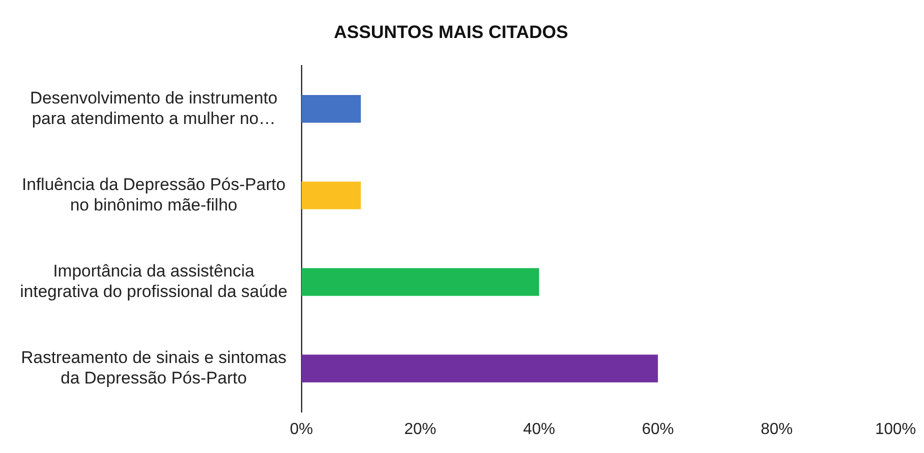 This screenshot has height=453, width=924. Describe the element at coordinates (539, 429) in the screenshot. I see `x-tick-label: 40%` at that location.